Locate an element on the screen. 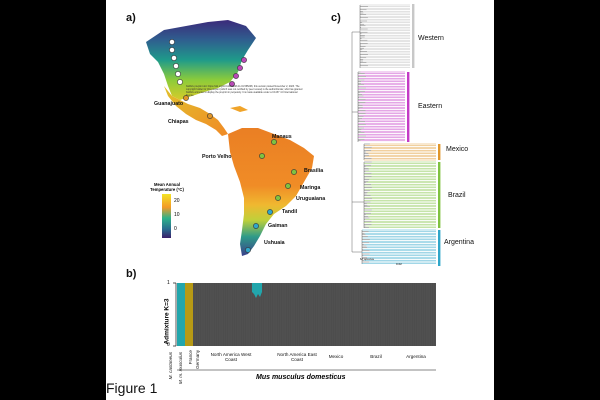  clade-bar-western is located at coordinates (413, 36).